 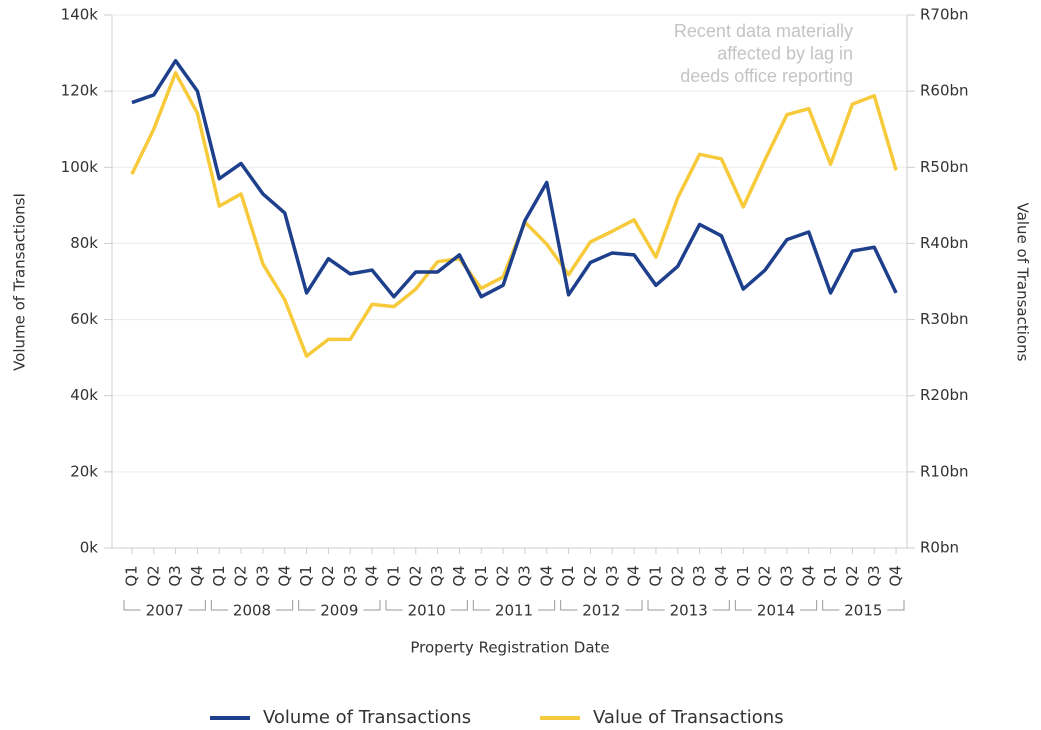 What do you see at coordinates (89, 548) in the screenshot?
I see `y-tick-label: 0k` at bounding box center [89, 548].